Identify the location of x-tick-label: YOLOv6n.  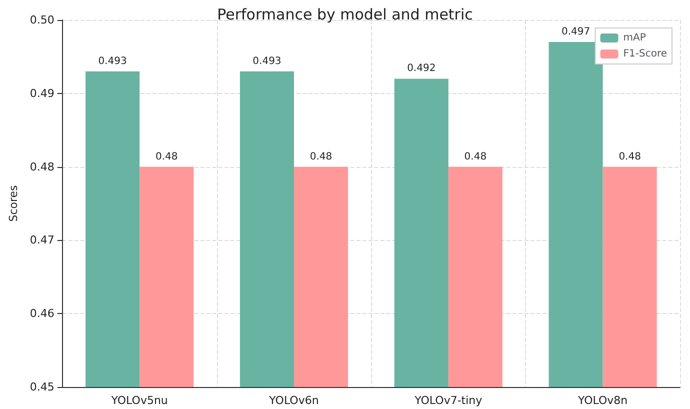
(293, 400).